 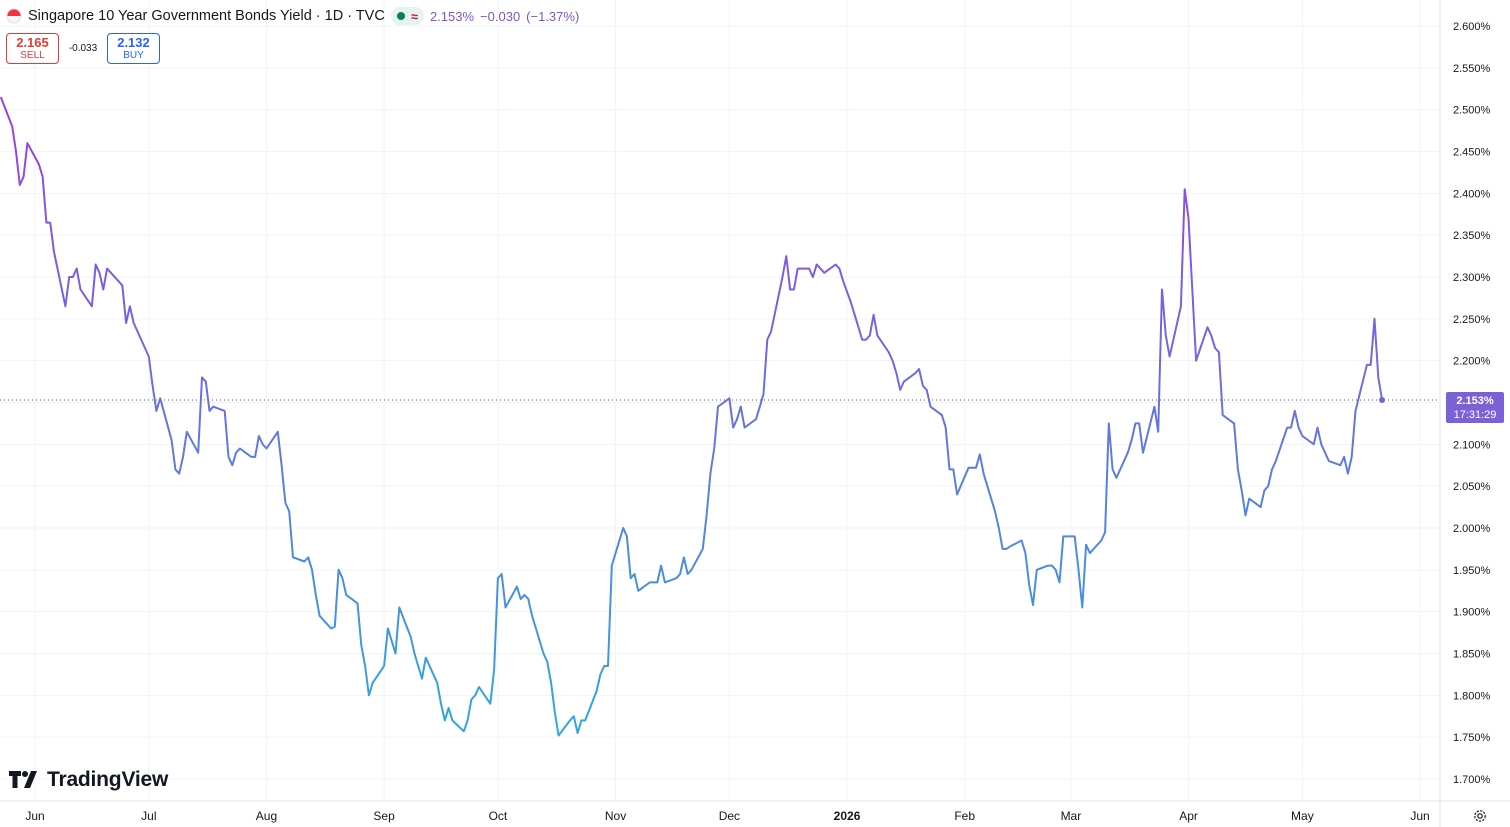 What do you see at coordinates (1472, 696) in the screenshot?
I see `y-tick-label: 1.800%` at bounding box center [1472, 696].